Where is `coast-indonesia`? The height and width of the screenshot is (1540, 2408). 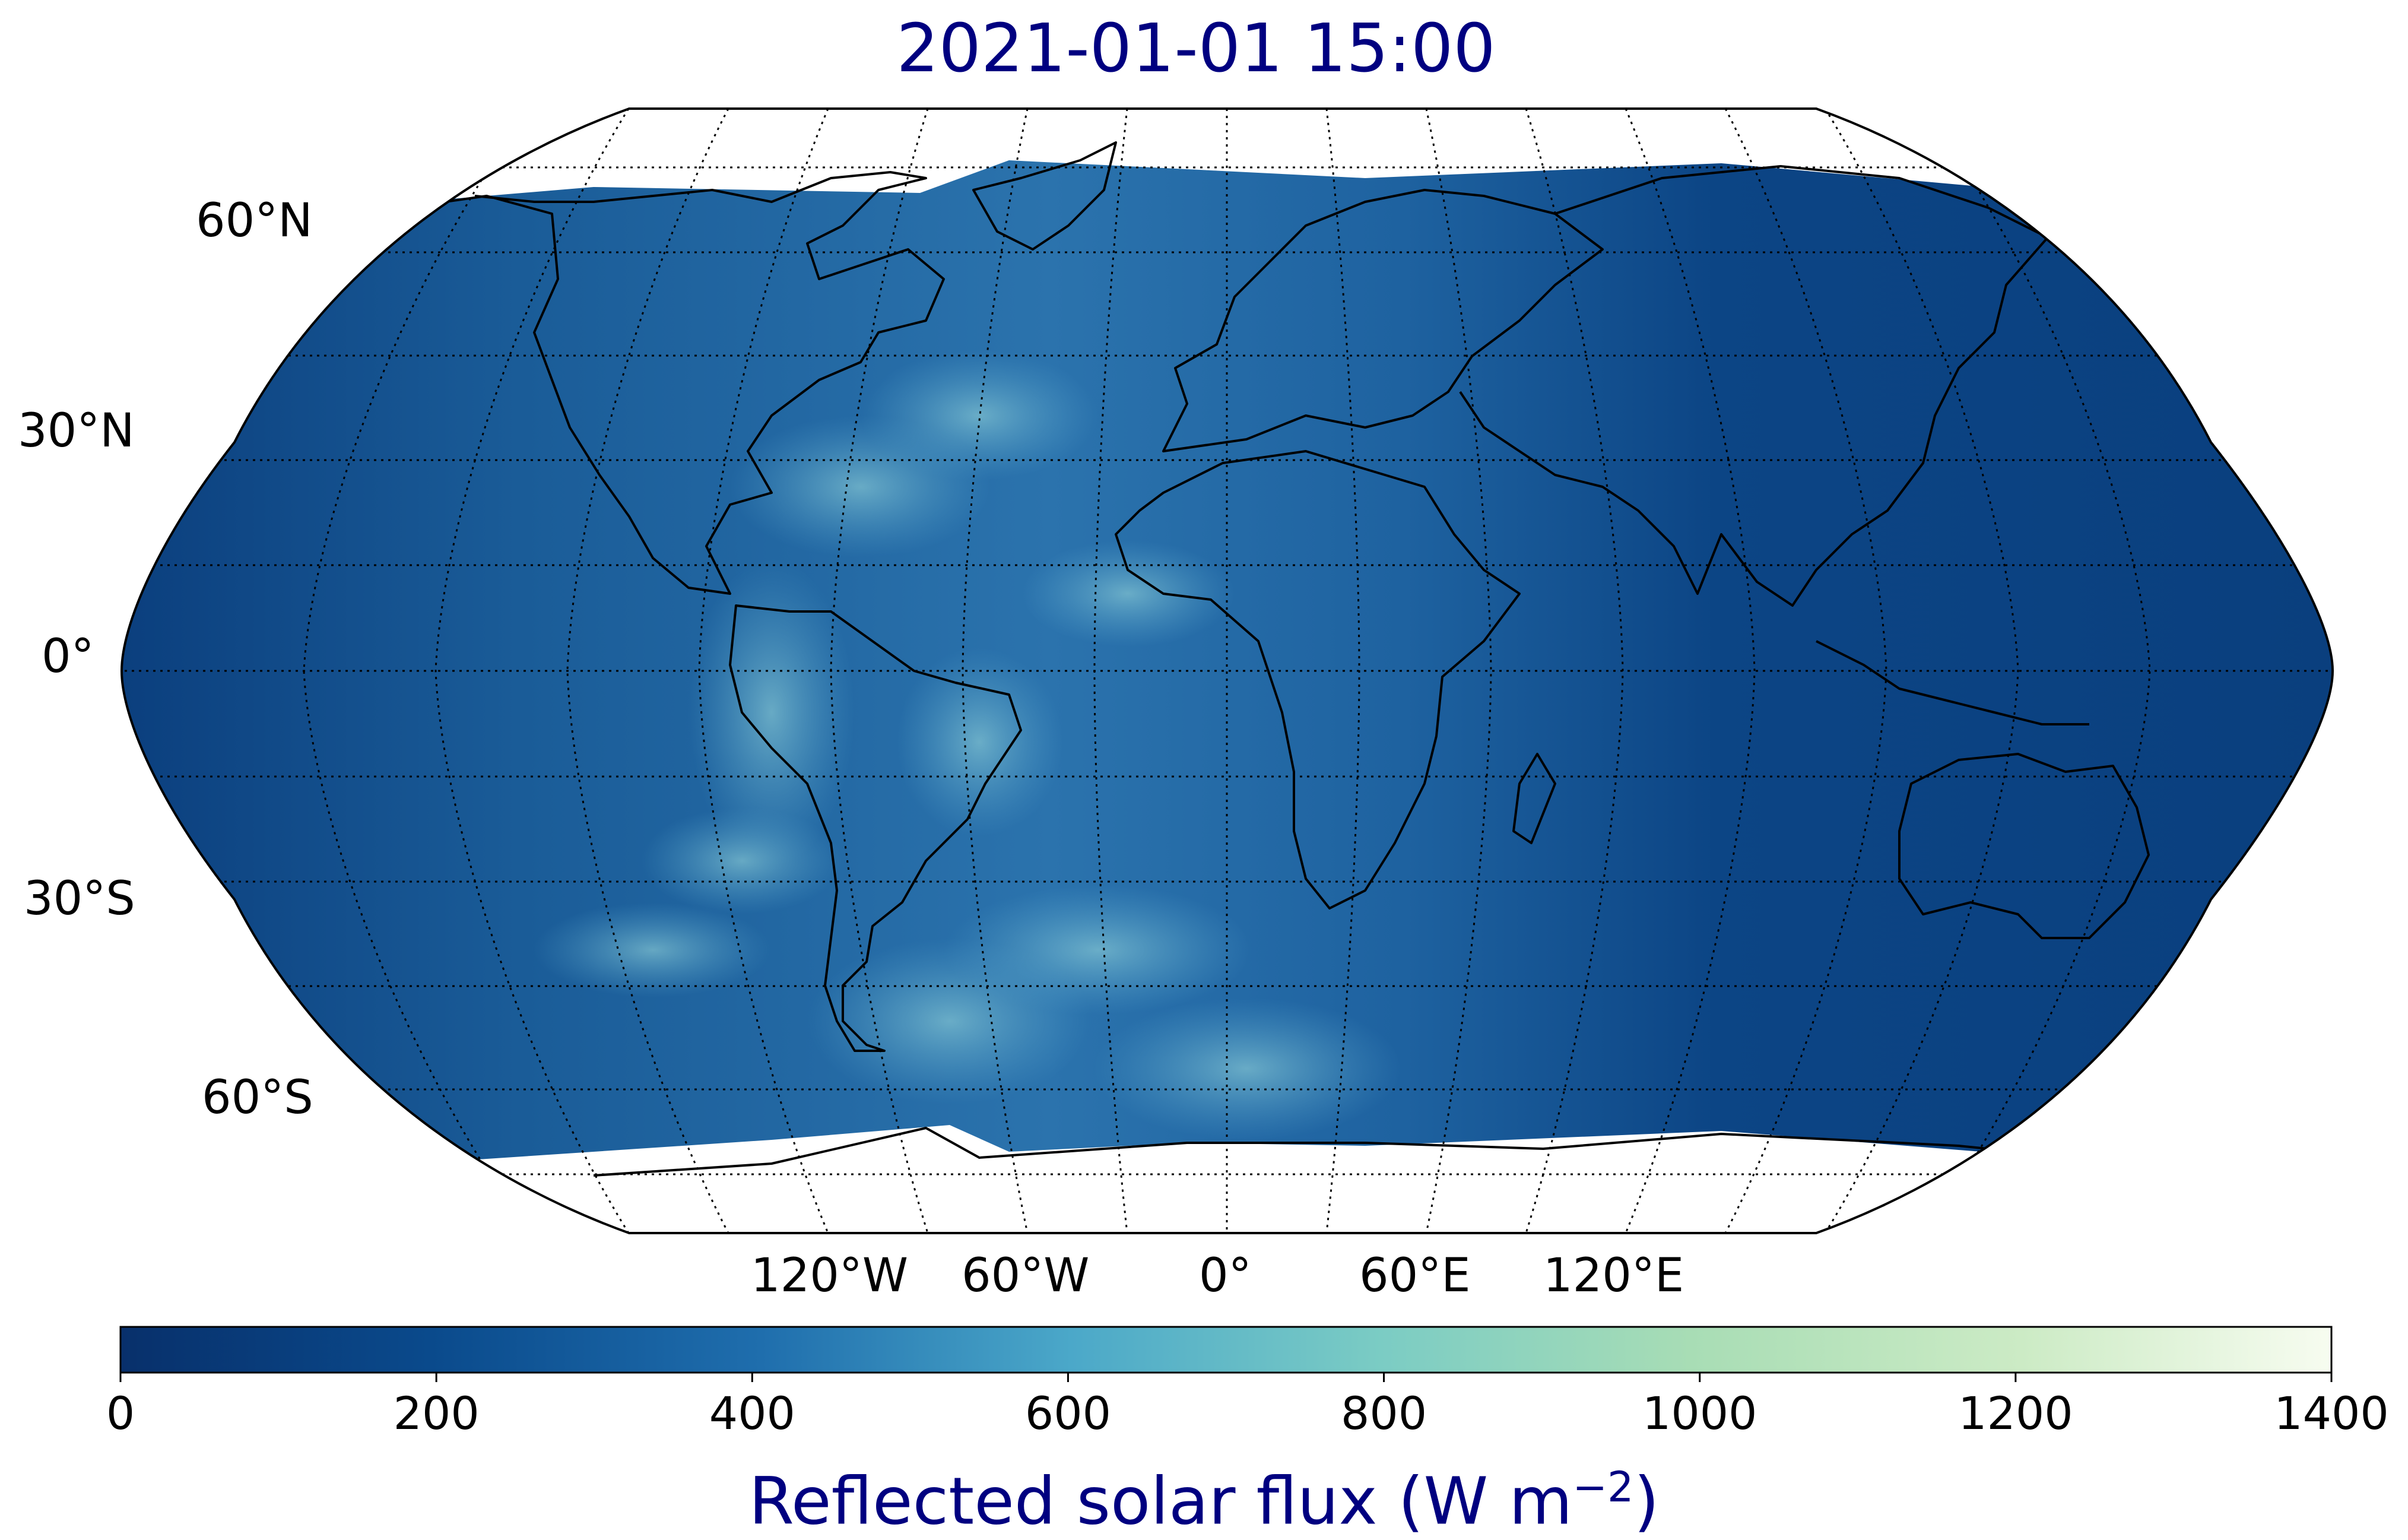
coast-indonesia is located at coordinates (1953, 682).